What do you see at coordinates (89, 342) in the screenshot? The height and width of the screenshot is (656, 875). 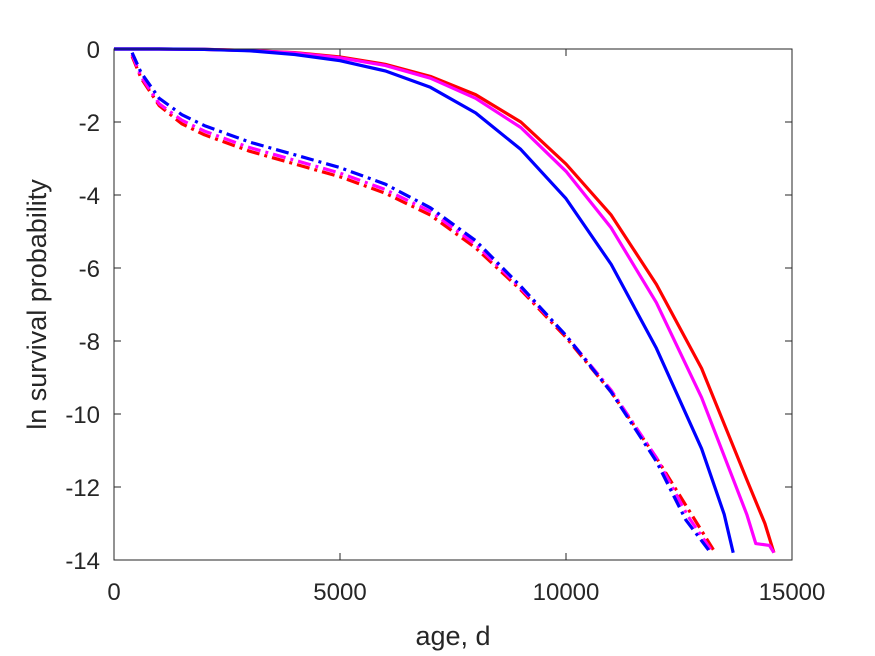 I see `y-tick-label: -8` at bounding box center [89, 342].